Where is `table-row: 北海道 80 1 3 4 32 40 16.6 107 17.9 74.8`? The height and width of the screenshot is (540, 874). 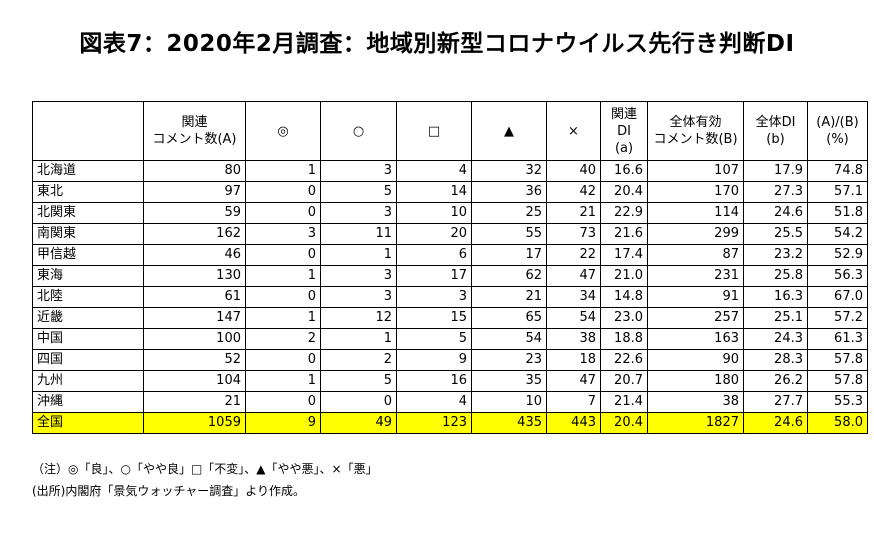 table-row: 北海道 80 1 3 4 32 40 16.6 107 17.9 74.8 is located at coordinates (450, 171).